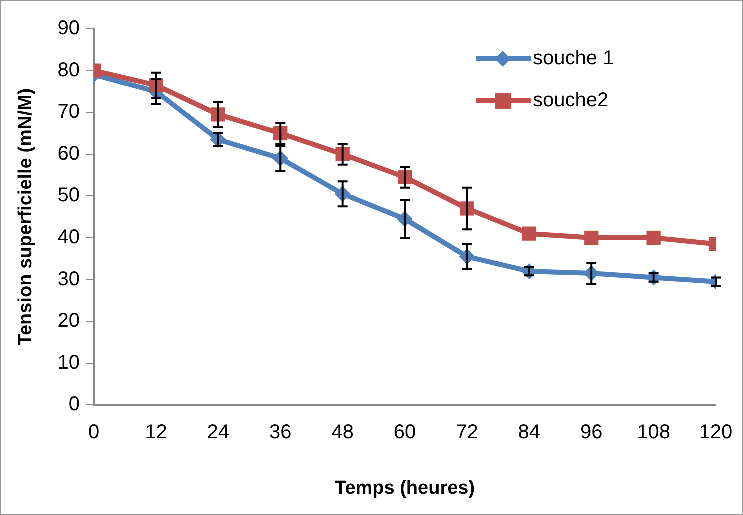 The height and width of the screenshot is (515, 743). Describe the element at coordinates (343, 433) in the screenshot. I see `x-tick-label: 48` at that location.